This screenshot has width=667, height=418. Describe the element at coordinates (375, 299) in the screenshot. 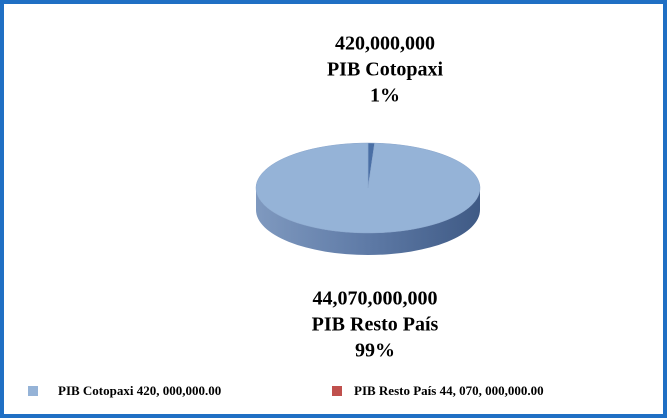

I see `value-label: 44,070,000,000` at that location.